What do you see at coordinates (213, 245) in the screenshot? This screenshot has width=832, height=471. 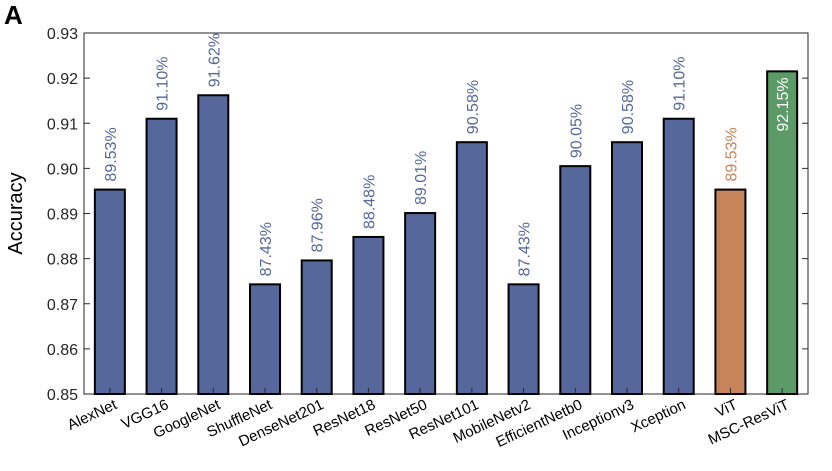 I see `bar-googlenet` at bounding box center [213, 245].